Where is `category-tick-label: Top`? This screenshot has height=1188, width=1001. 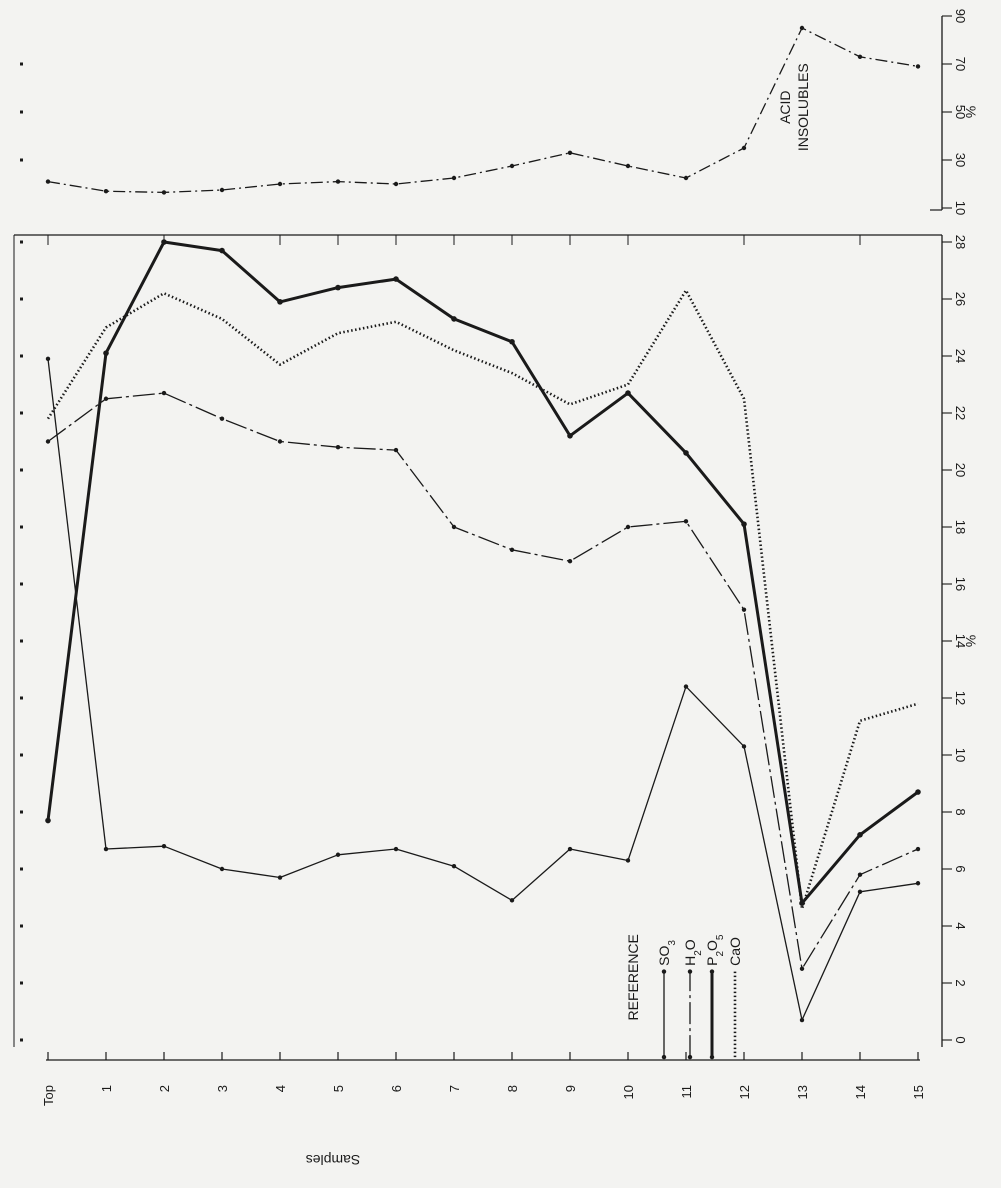 category-tick-label: Top is located at coordinates (48, 1095).